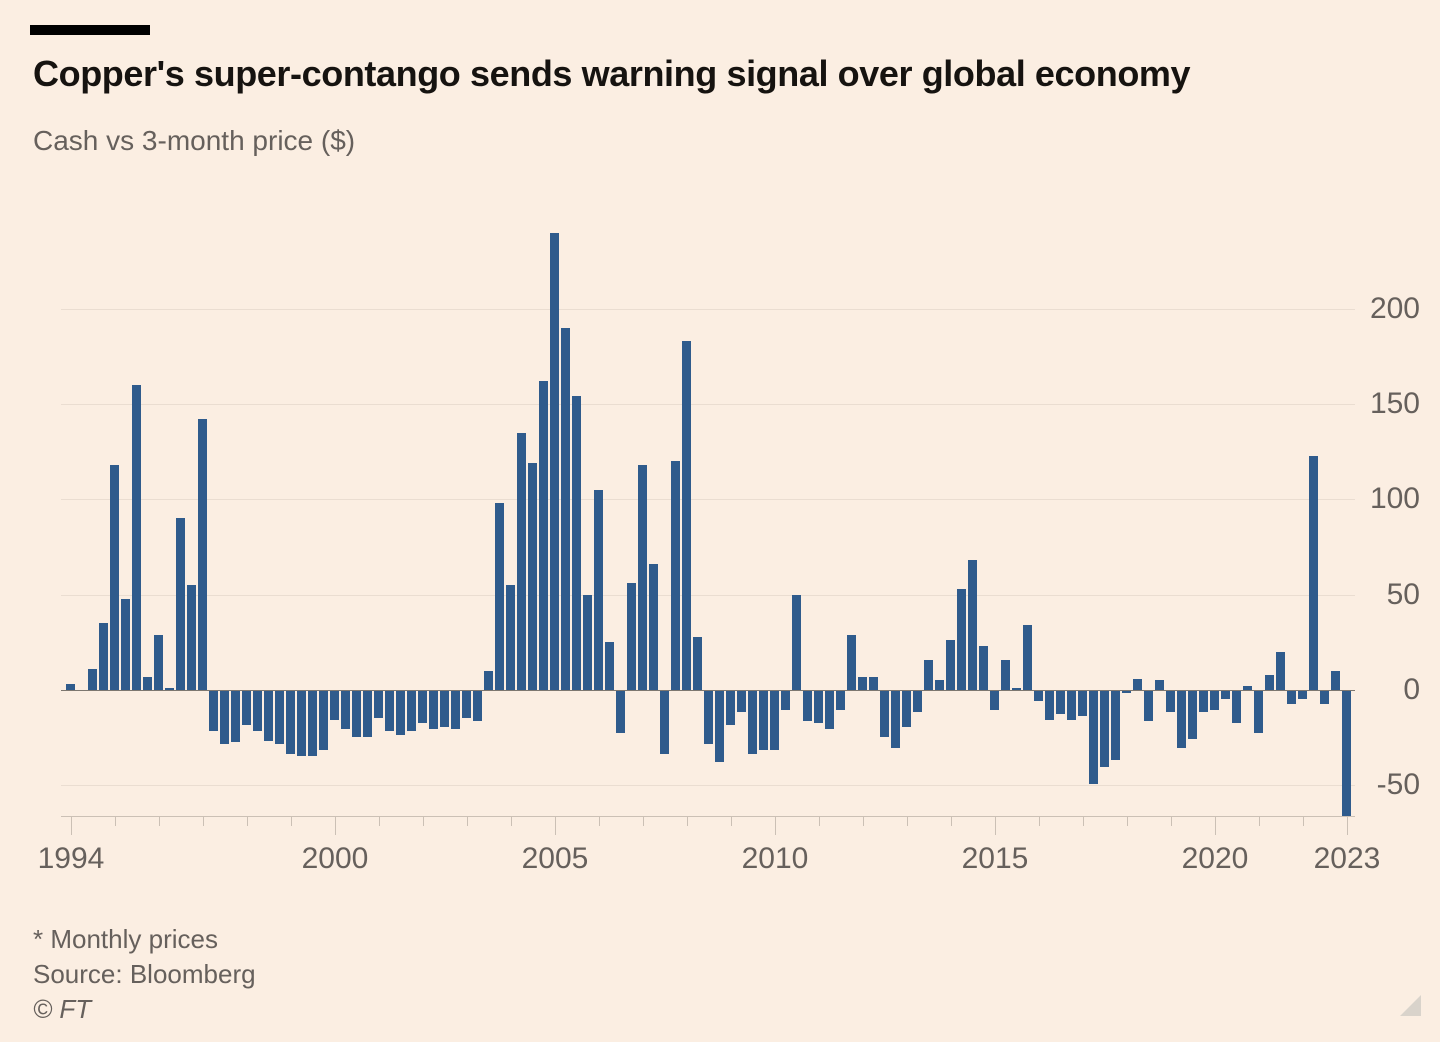  I want to click on x-axis-line, so click(708, 816).